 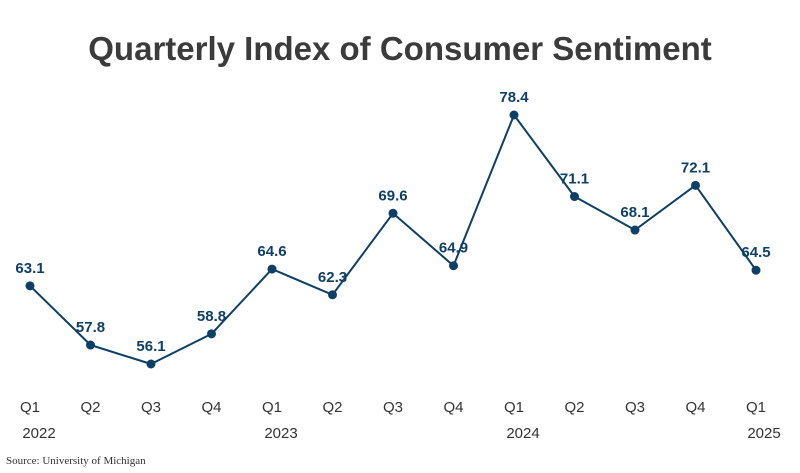 What do you see at coordinates (38, 433) in the screenshot?
I see `year-label: 2022` at bounding box center [38, 433].